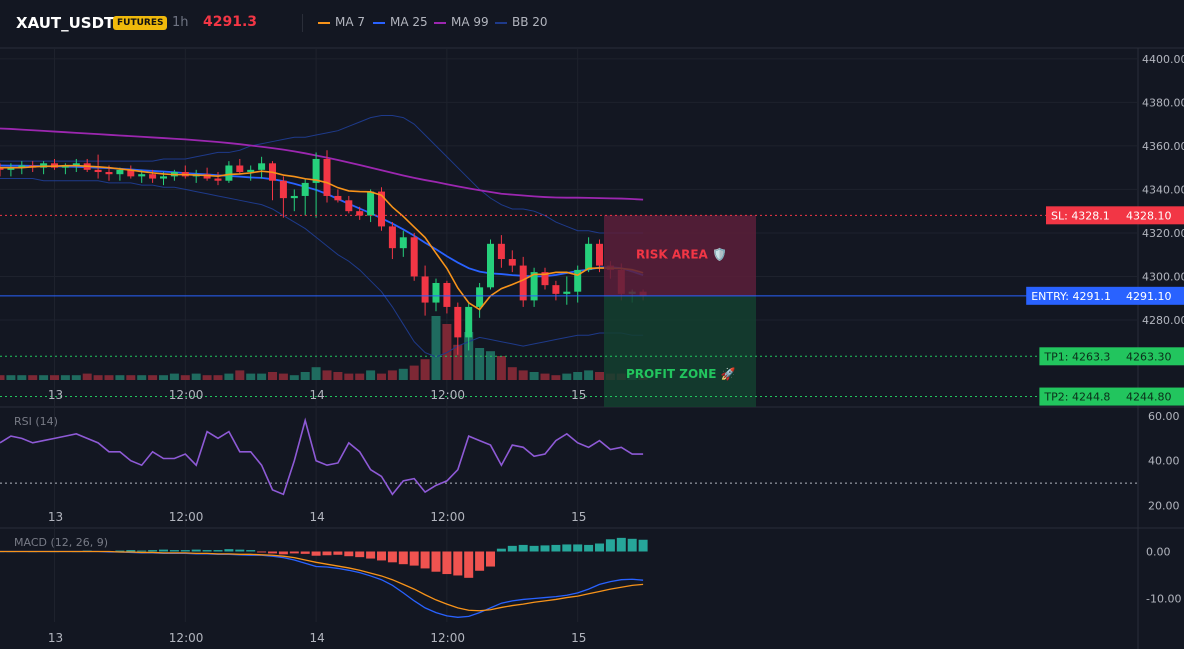 The image size is (1184, 649). I want to click on ma99-line, so click(322, 164).